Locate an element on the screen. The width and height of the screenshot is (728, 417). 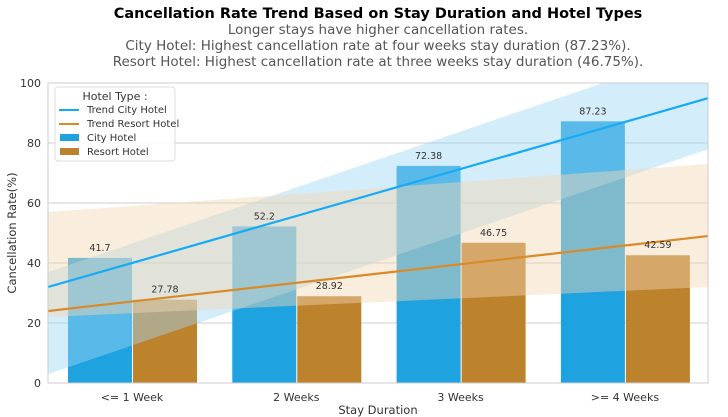
x-tick-label: >= 4 Weeks is located at coordinates (625, 397).